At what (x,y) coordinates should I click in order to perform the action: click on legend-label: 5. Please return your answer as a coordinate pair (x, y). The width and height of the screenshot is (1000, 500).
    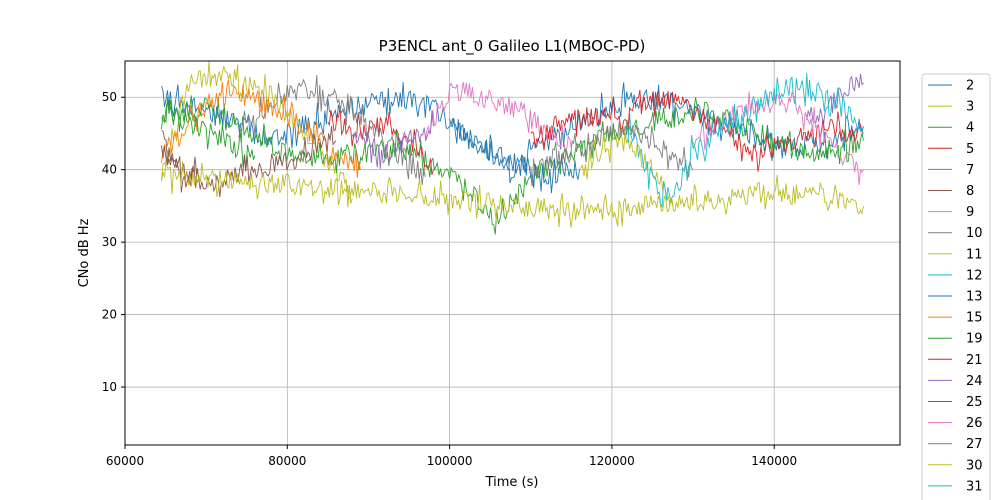
    Looking at the image, I should click on (970, 149).